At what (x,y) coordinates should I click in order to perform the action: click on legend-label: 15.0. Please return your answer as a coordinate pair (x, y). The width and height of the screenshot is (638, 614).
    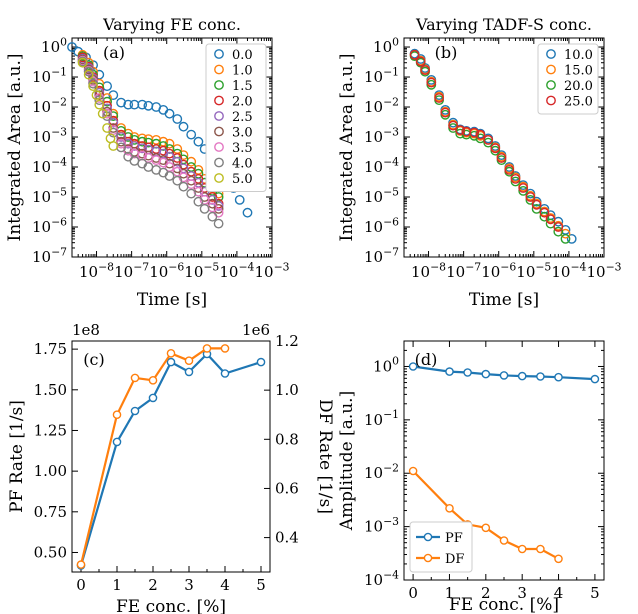
    Looking at the image, I should click on (578, 71).